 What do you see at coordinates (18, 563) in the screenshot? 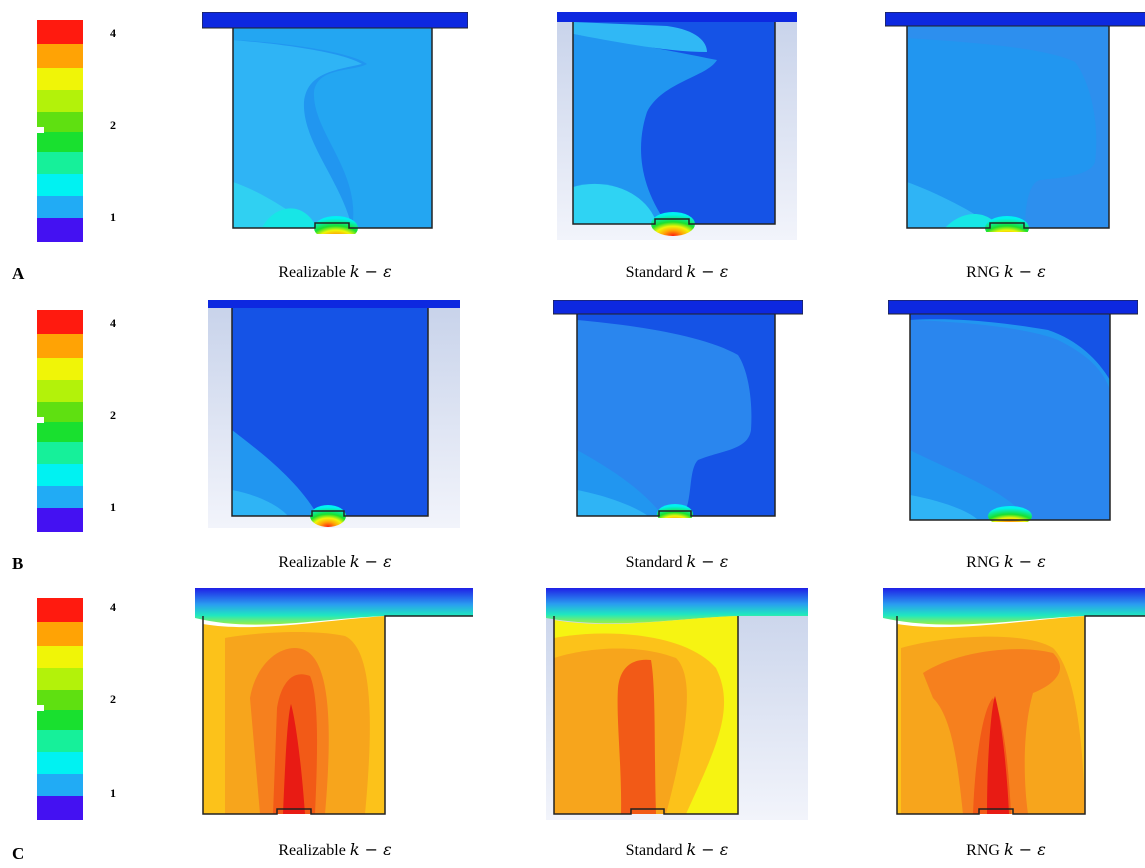
I see `row-label: B` at bounding box center [18, 563].